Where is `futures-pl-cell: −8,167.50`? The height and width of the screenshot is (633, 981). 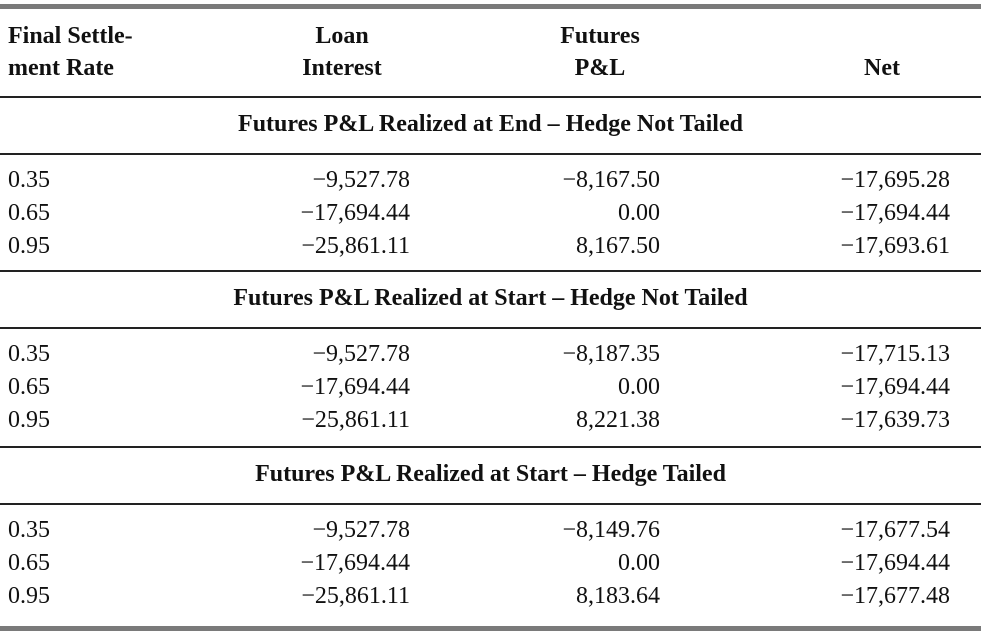
futures-pl-cell: −8,167.50 is located at coordinates (611, 180).